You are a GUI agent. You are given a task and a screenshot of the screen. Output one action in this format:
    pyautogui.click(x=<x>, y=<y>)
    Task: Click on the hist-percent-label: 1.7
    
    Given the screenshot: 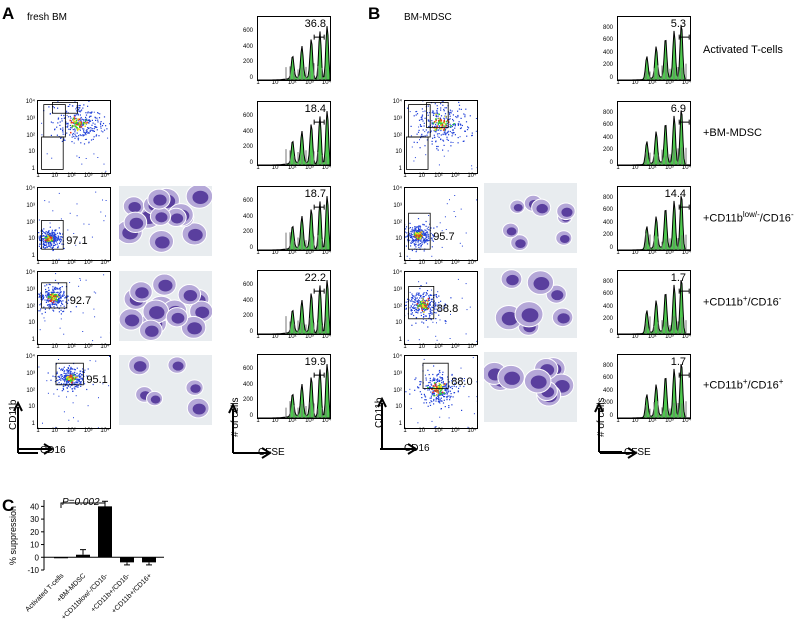 What is the action you would take?
    pyautogui.click(x=678, y=362)
    